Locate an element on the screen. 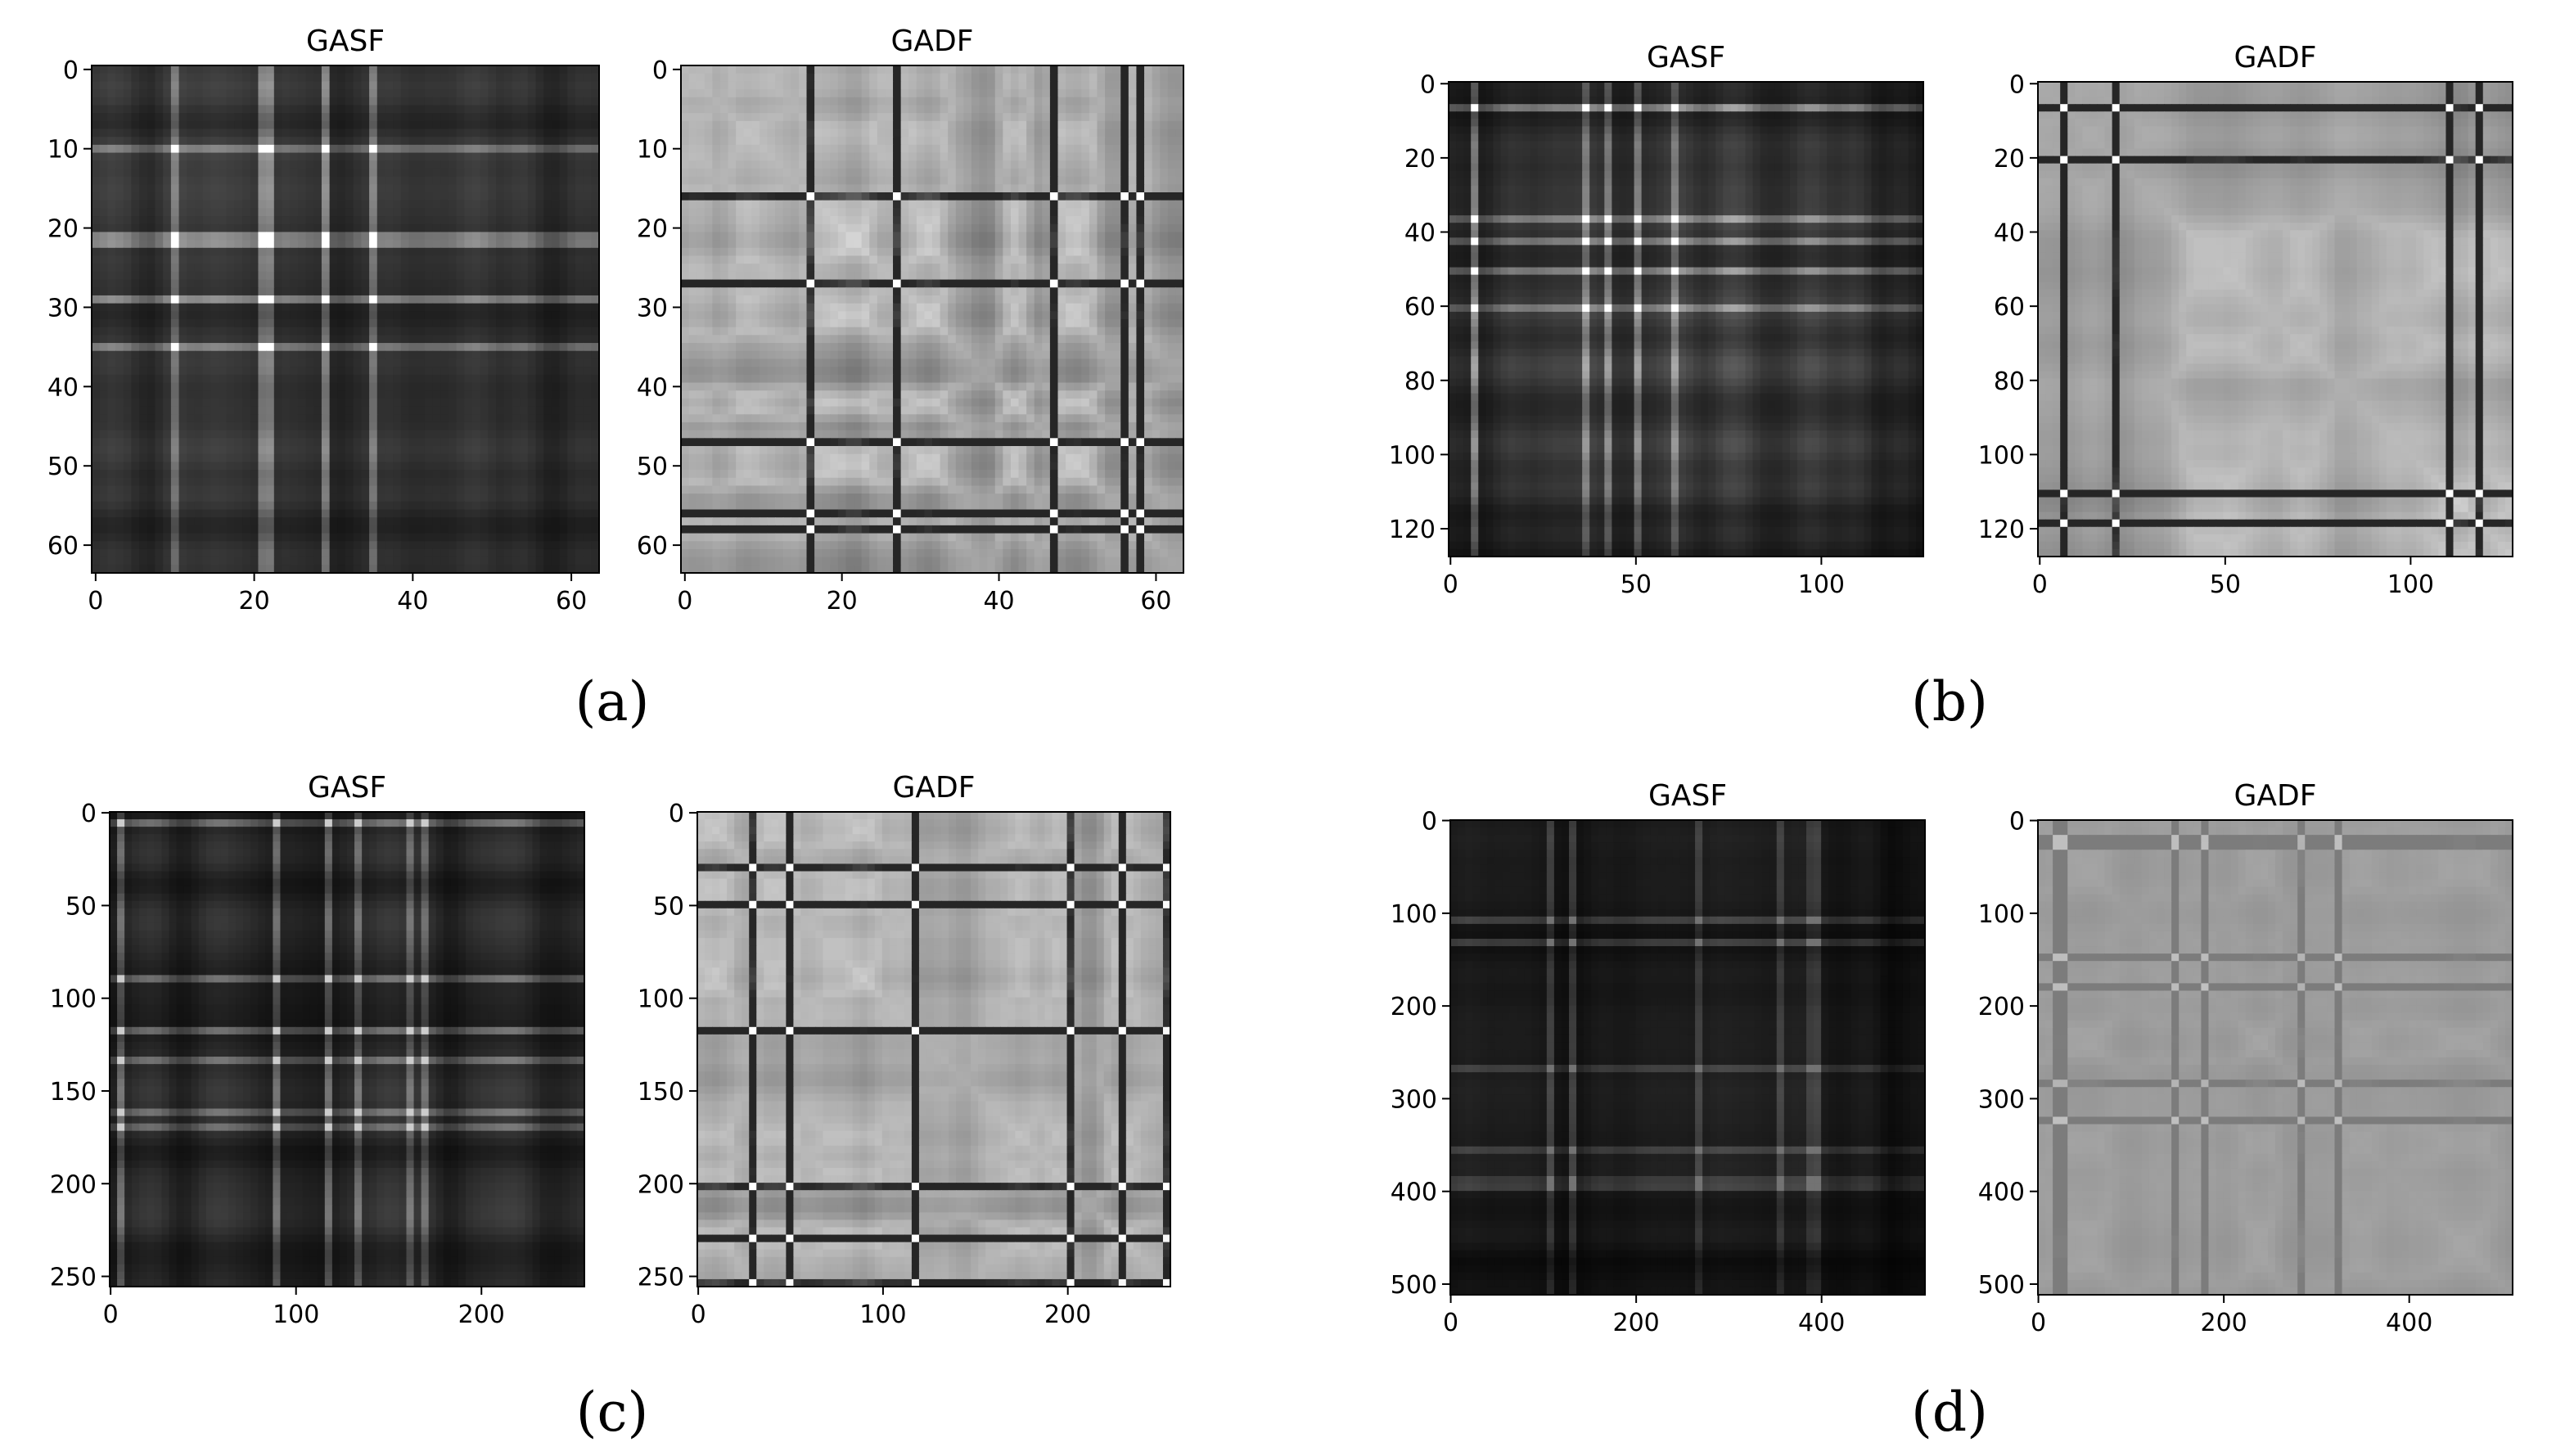 The image size is (2565, 1456). caption-b: (b) is located at coordinates (1949, 701).